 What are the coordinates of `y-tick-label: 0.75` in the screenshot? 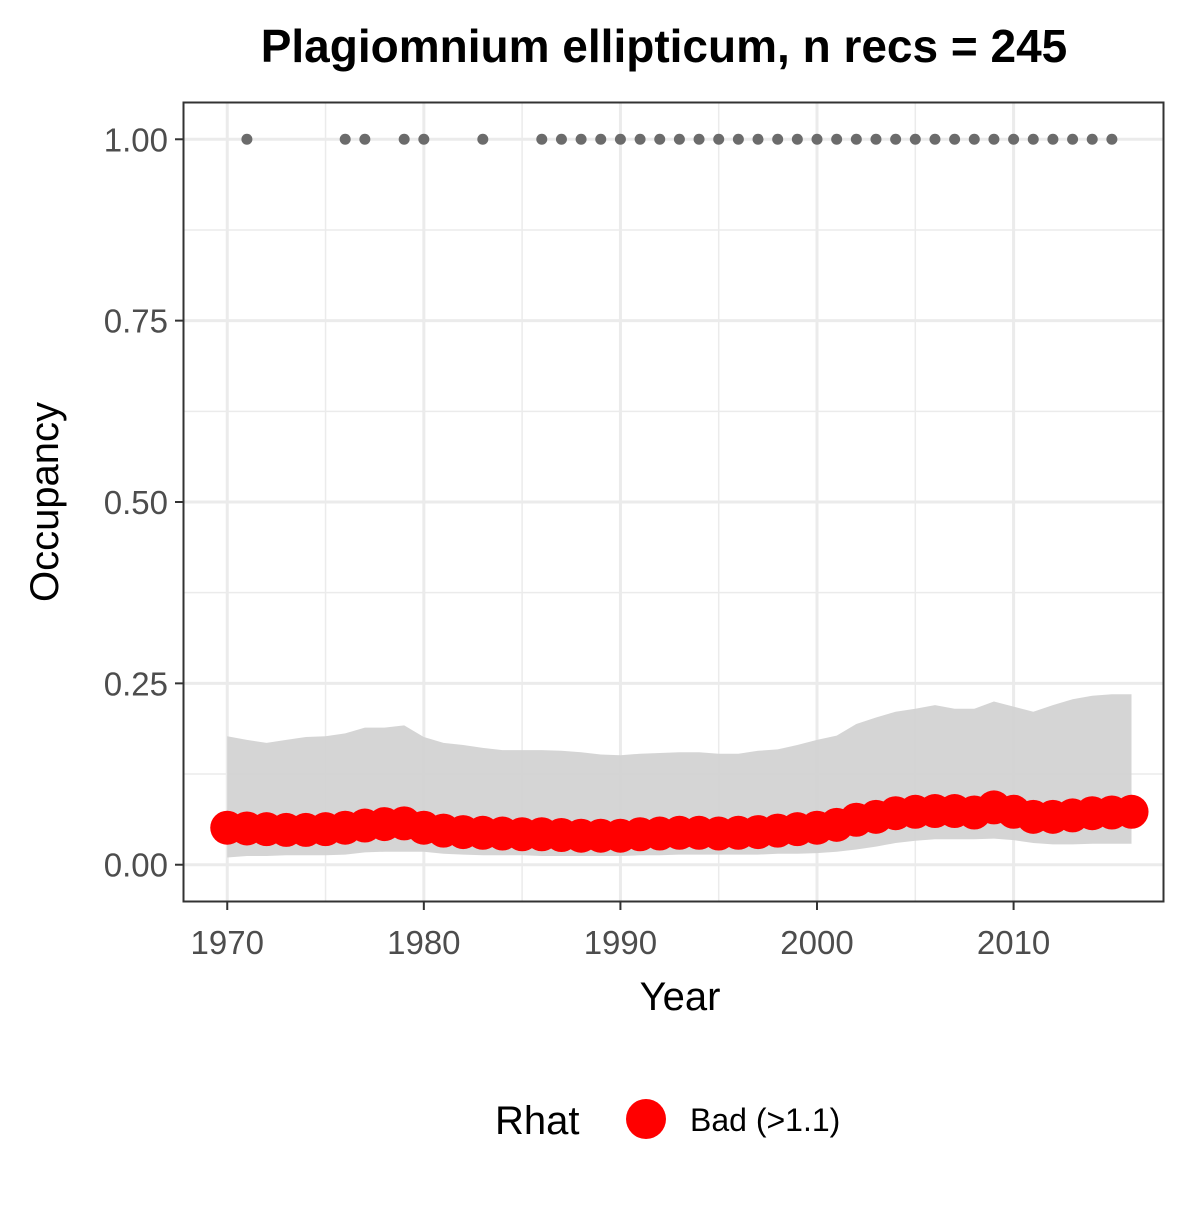 It's located at (136, 321).